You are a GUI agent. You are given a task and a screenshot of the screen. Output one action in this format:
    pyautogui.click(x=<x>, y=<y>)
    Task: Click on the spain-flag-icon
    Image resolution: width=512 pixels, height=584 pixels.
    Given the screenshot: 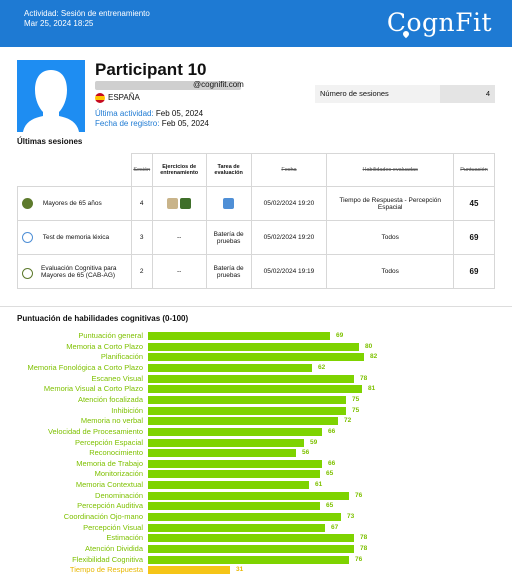 What is the action you would take?
    pyautogui.click(x=100, y=98)
    